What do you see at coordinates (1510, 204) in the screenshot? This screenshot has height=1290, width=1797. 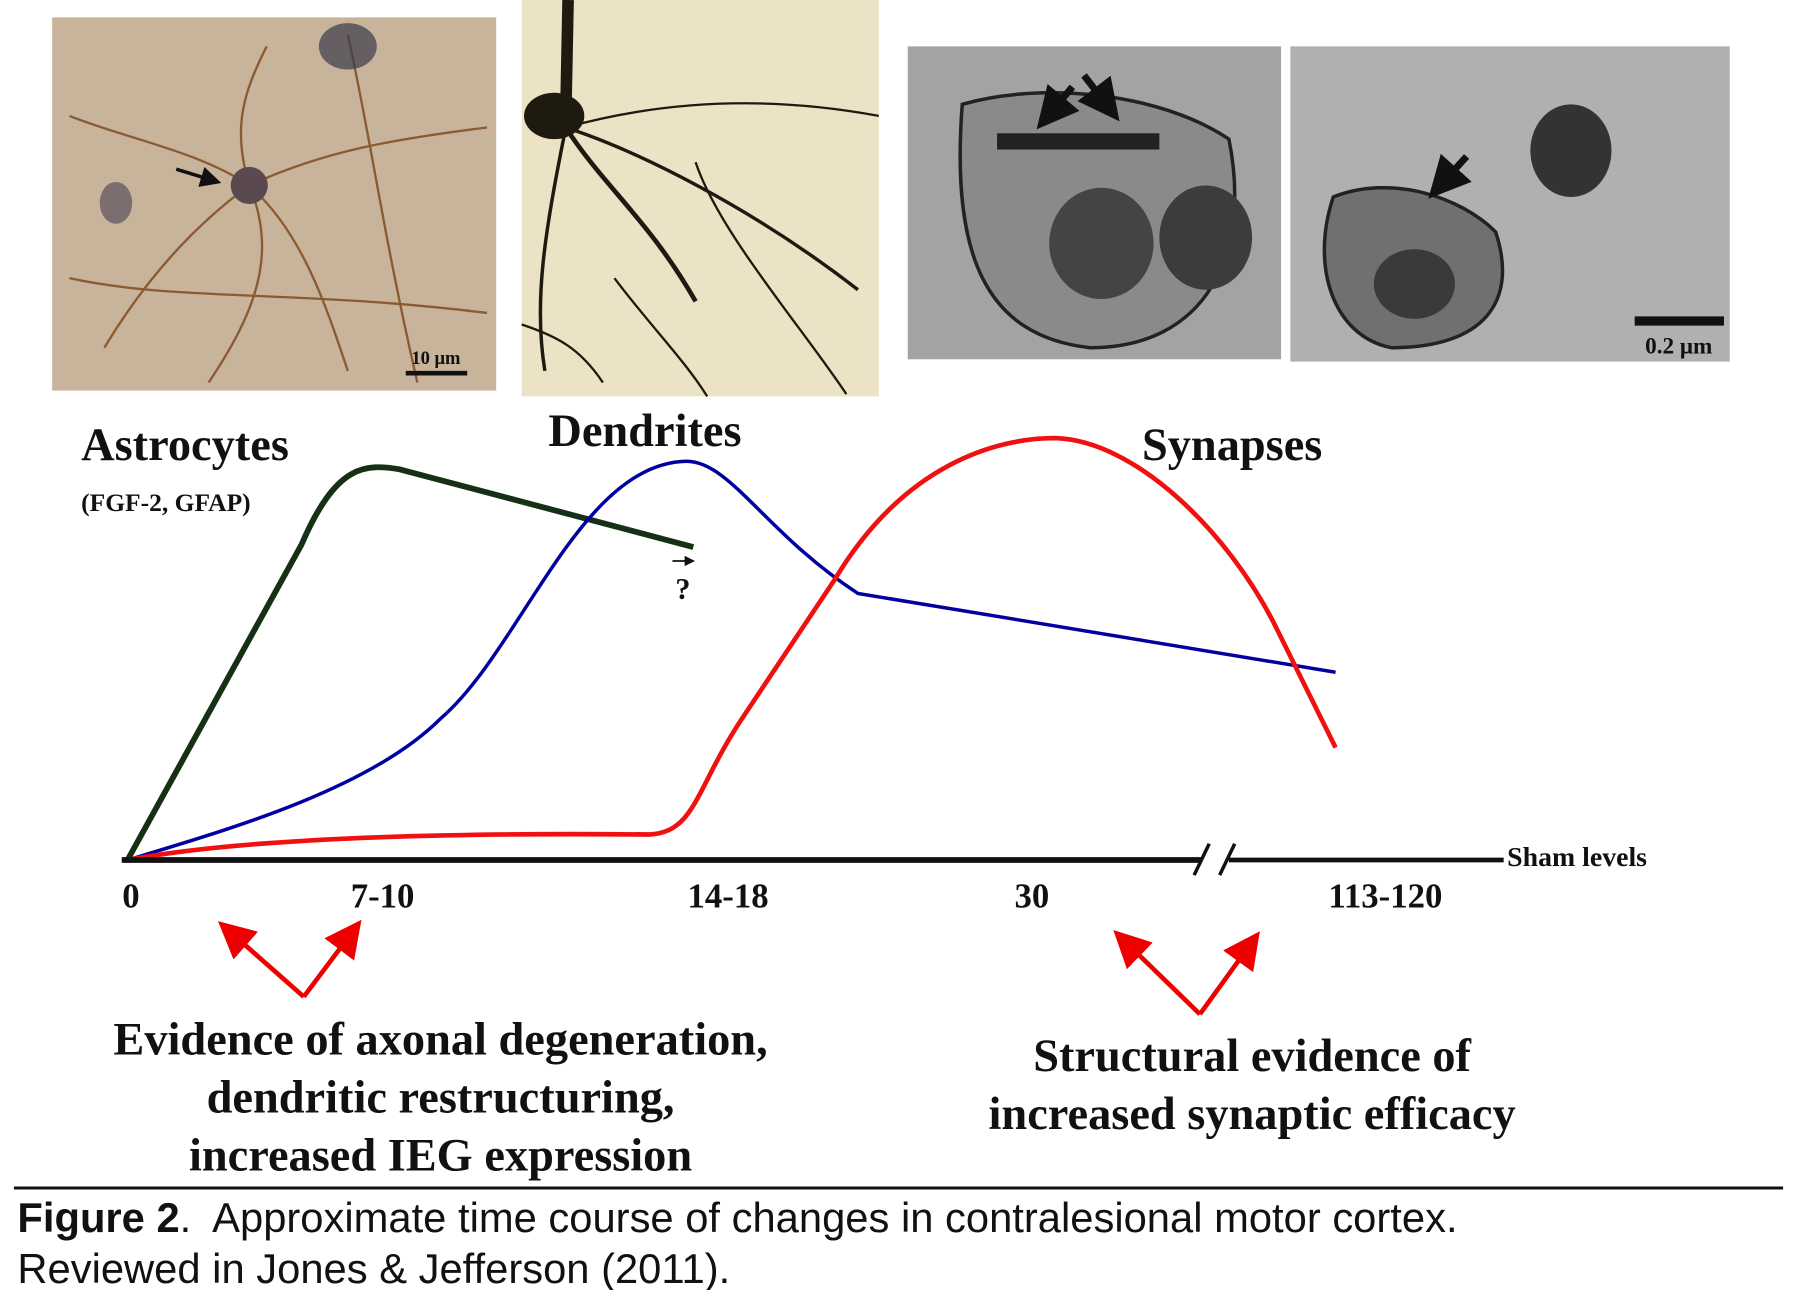 I see `micrograph-em-2: 0.2 μm` at bounding box center [1510, 204].